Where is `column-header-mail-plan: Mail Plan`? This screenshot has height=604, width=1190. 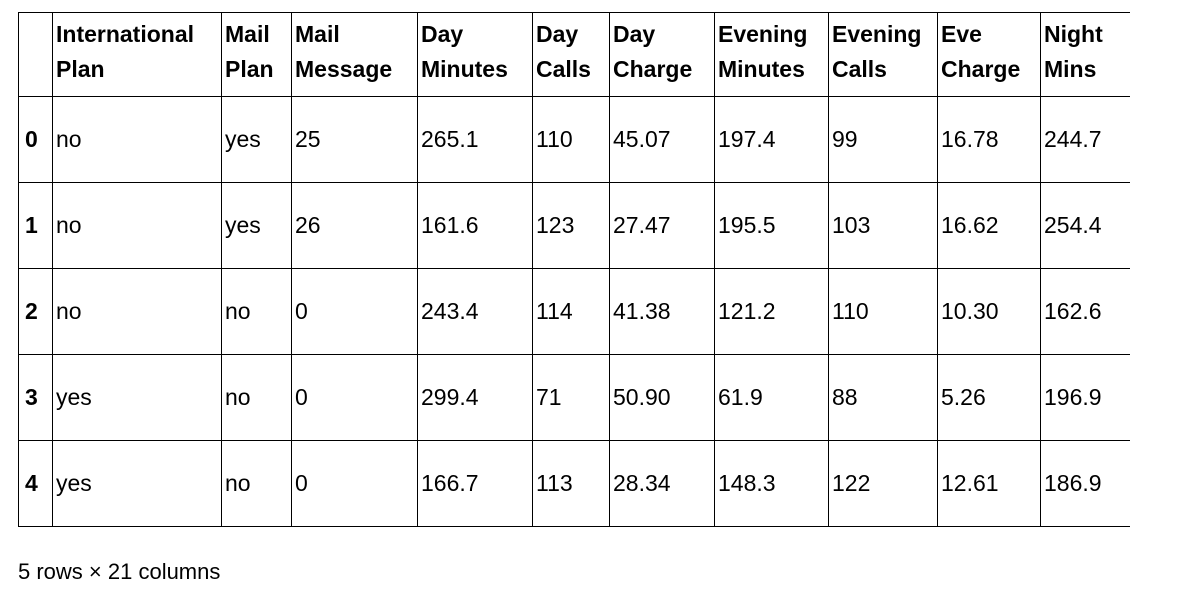 column-header-mail-plan: Mail Plan is located at coordinates (256, 54).